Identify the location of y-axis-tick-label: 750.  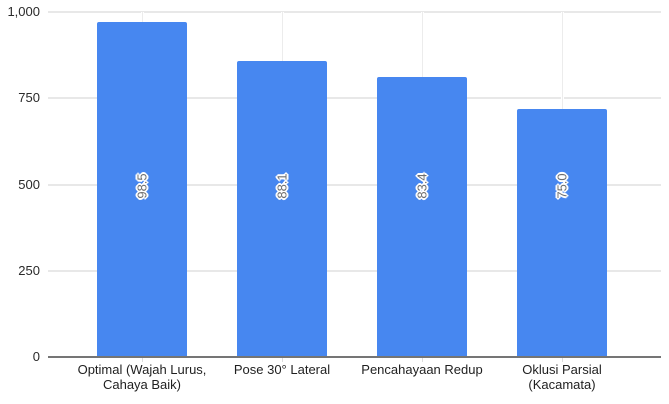
(29, 98).